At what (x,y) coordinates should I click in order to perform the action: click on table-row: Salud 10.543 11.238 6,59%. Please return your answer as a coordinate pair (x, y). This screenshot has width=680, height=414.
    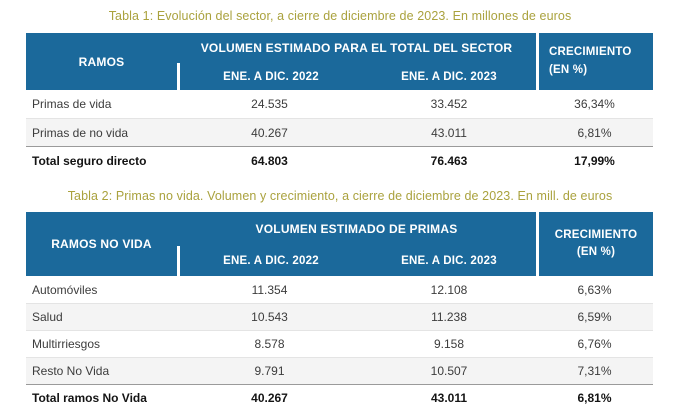
    Looking at the image, I should click on (339, 316).